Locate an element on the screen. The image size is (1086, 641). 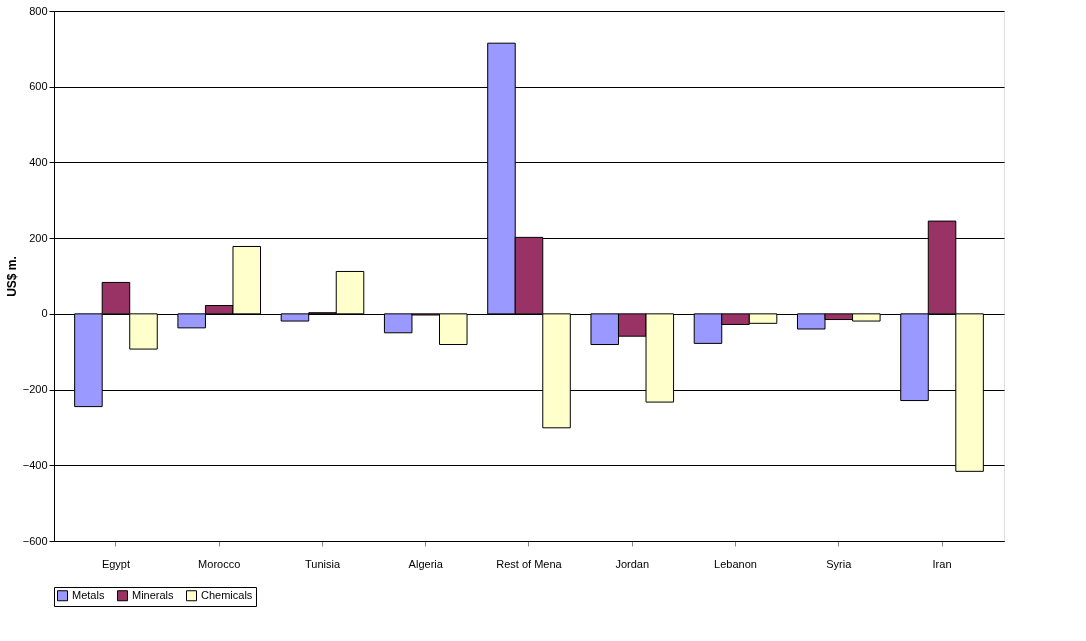
y-axis-title: US$ m. is located at coordinates (11, 276).